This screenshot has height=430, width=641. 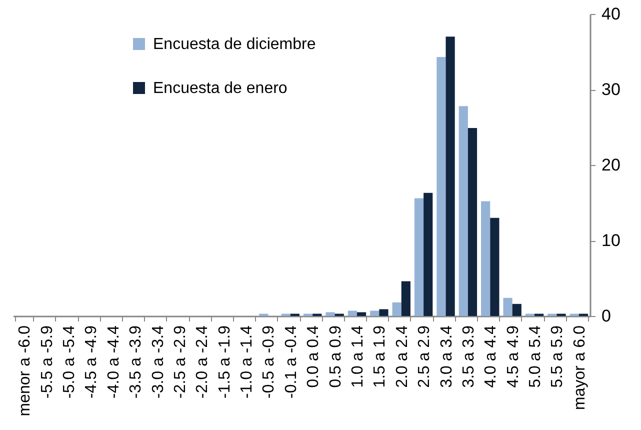 I want to click on x-tick-label: -5.5 a -5.9, so click(x=47, y=361).